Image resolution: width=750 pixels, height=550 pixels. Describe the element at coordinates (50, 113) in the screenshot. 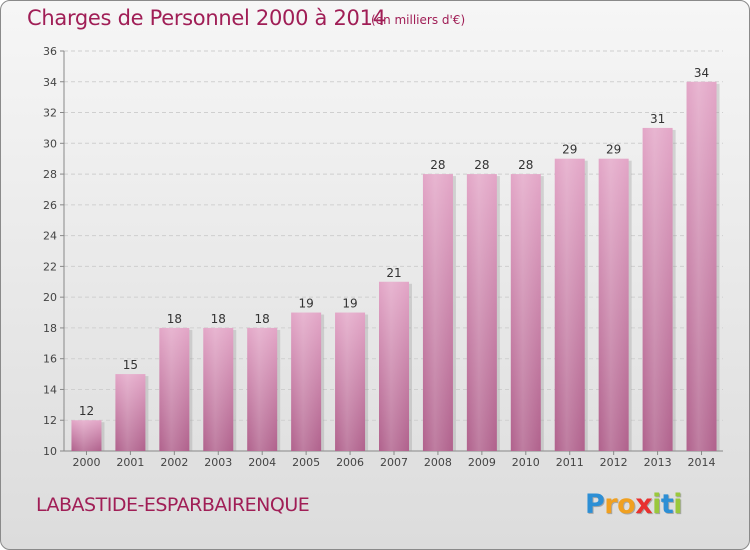

I see `y-tick-label: 32` at that location.